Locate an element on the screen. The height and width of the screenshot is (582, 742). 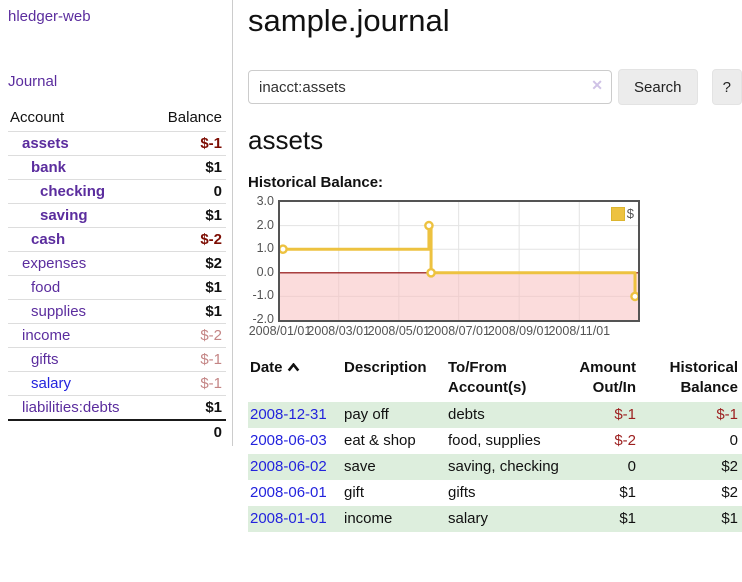
y-axis-tick: 2.0 is located at coordinates (265, 224).